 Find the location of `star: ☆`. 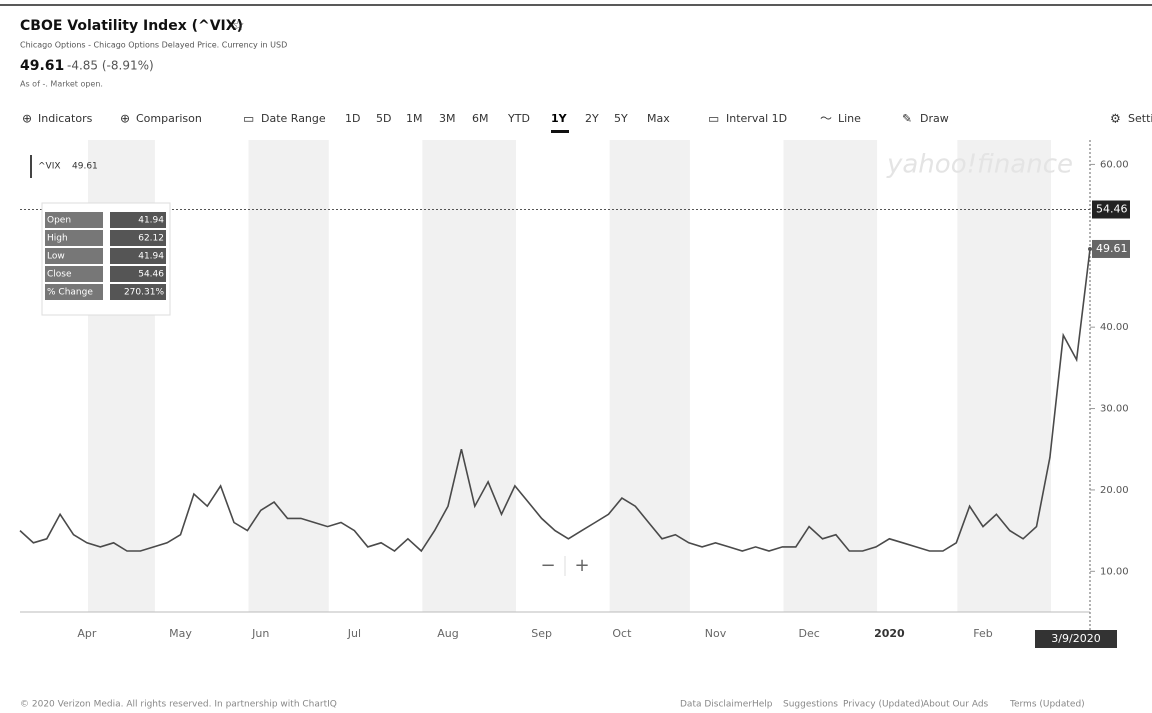

star: ☆ is located at coordinates (238, 26).